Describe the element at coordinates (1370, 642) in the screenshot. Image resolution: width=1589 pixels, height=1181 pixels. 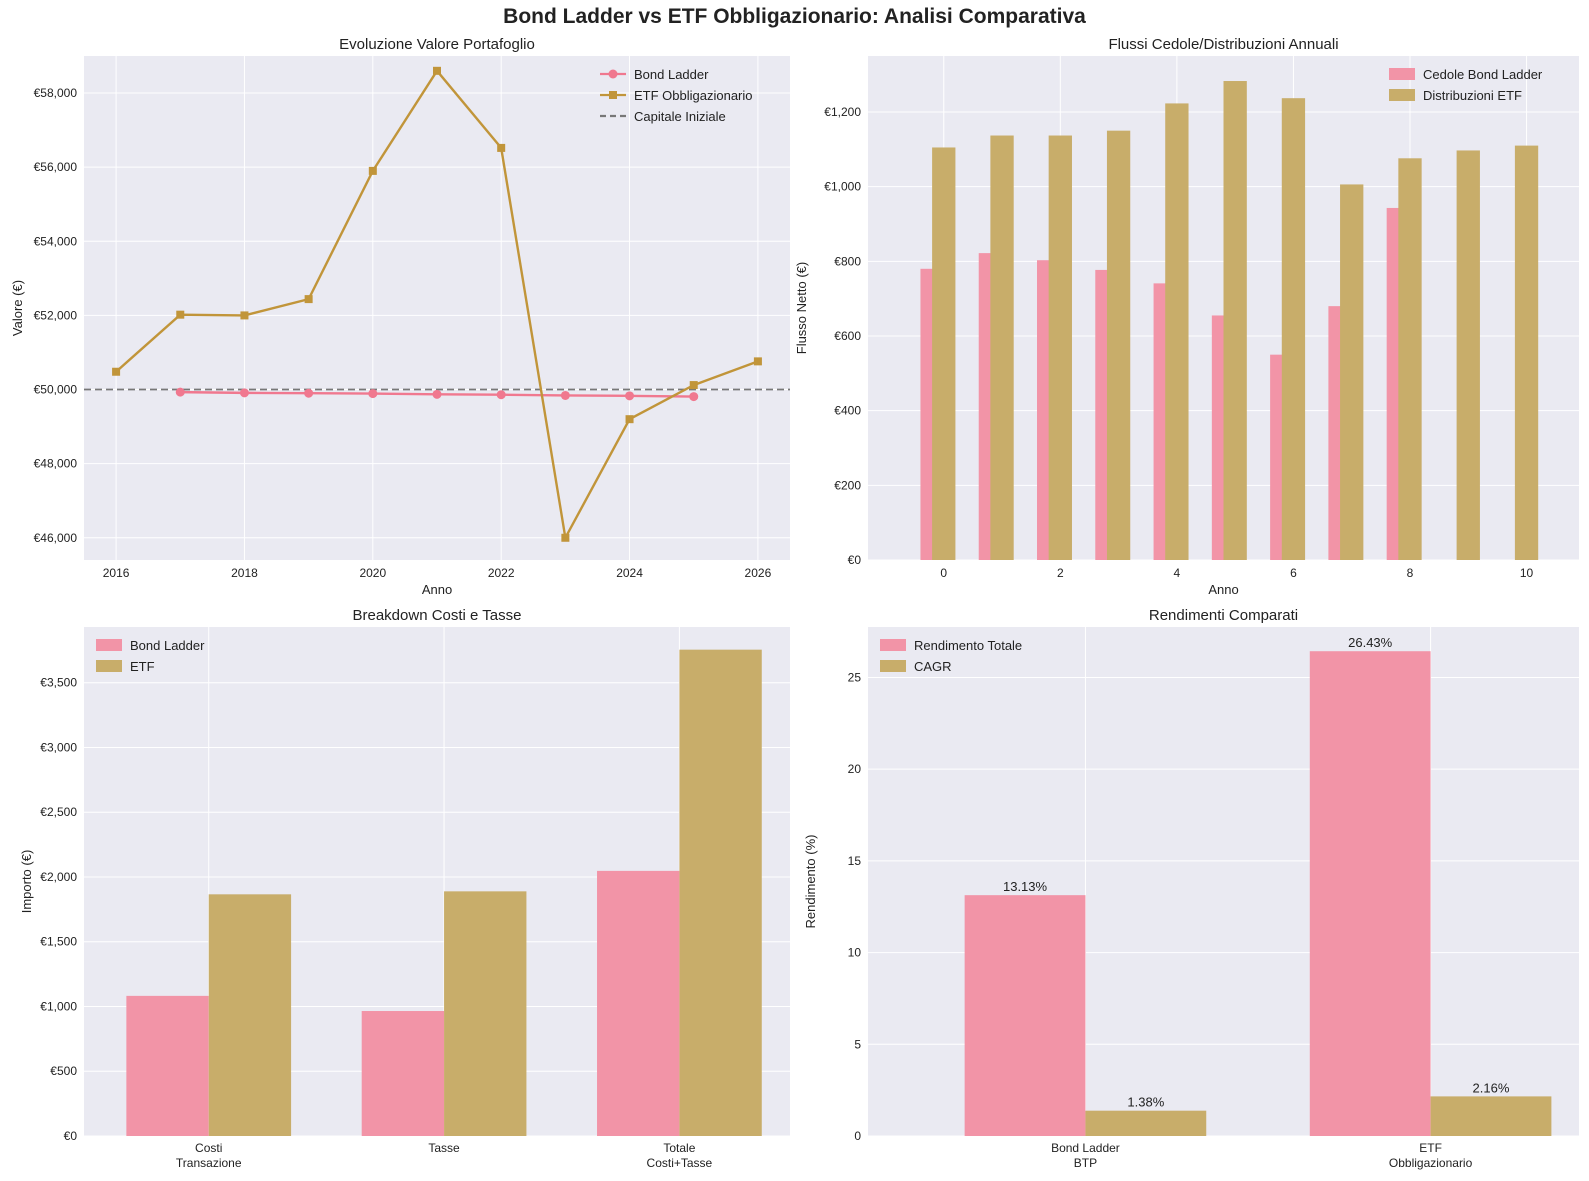
I see `bar-value-label: 26.43%` at that location.